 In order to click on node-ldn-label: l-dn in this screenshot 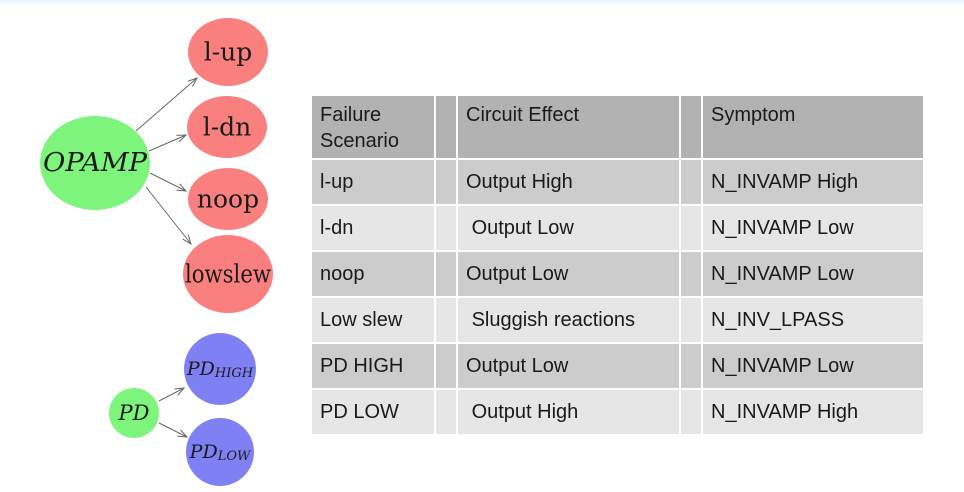, I will do `click(227, 127)`.